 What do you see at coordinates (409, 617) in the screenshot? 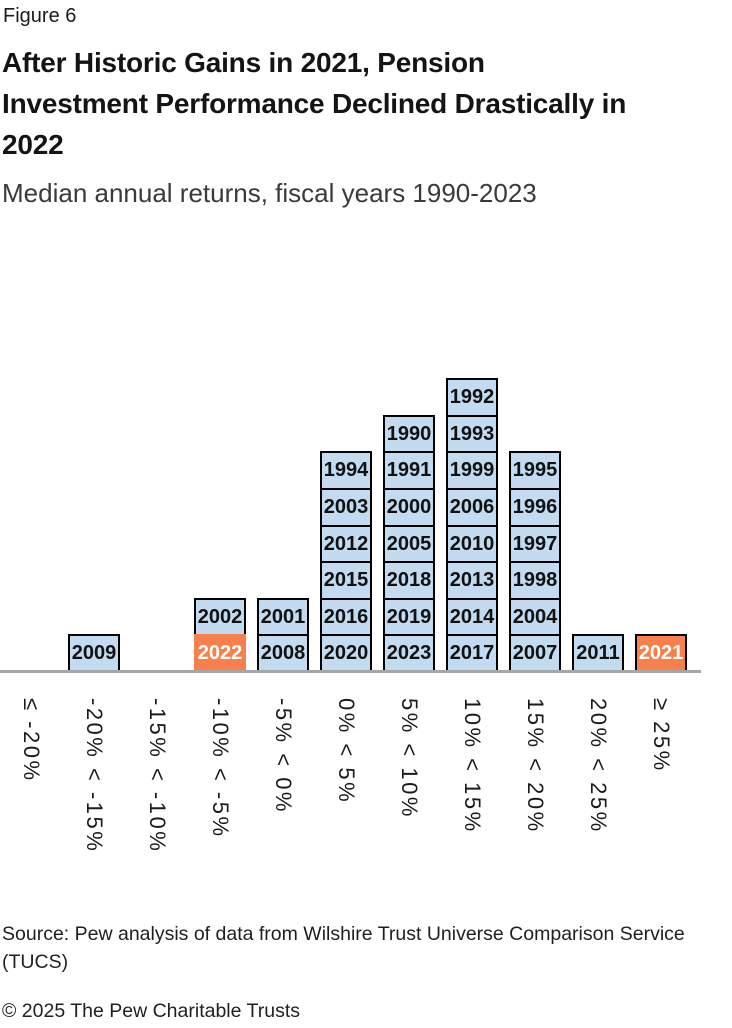
I see `year-box-2019: 2019` at bounding box center [409, 617].